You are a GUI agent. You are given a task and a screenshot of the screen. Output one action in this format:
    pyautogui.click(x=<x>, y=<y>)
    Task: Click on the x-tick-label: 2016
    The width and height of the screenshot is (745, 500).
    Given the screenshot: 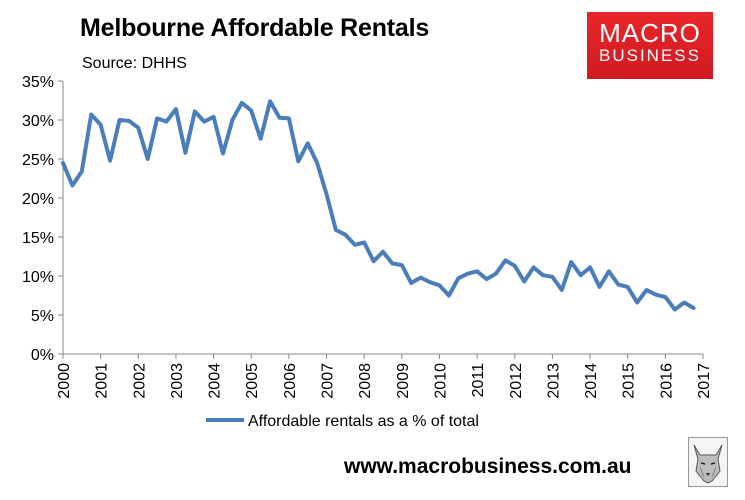 What is the action you would take?
    pyautogui.click(x=666, y=381)
    